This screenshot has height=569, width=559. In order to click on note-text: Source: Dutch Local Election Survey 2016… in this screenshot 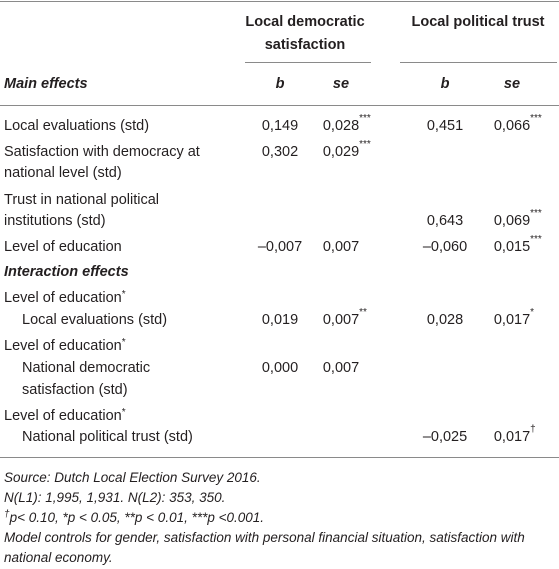, I will do `click(132, 477)`.